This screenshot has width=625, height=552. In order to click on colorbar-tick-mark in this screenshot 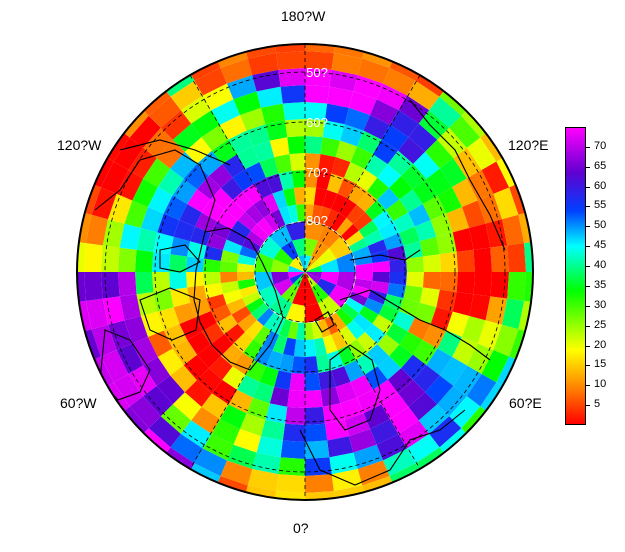, I will do `click(588, 406)`.